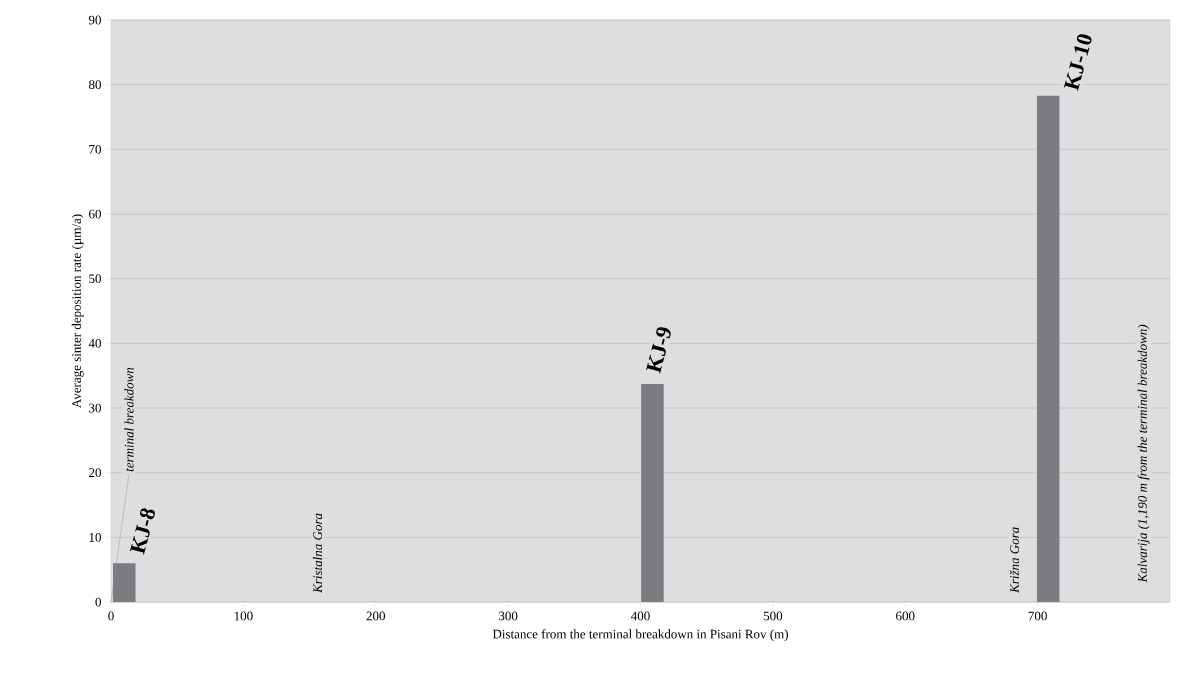 The image size is (1180, 689). I want to click on y-axis-title: Average sinter deposition rate (µm/a), so click(77, 311).